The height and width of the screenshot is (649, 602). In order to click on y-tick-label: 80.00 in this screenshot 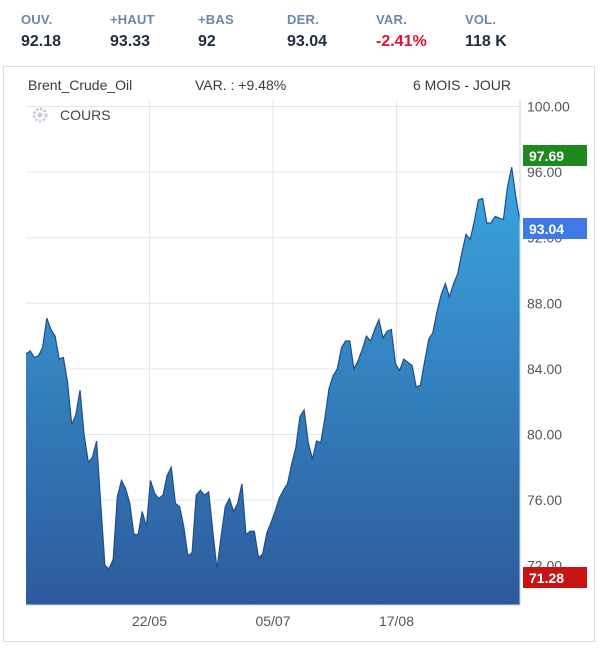, I will do `click(544, 434)`.